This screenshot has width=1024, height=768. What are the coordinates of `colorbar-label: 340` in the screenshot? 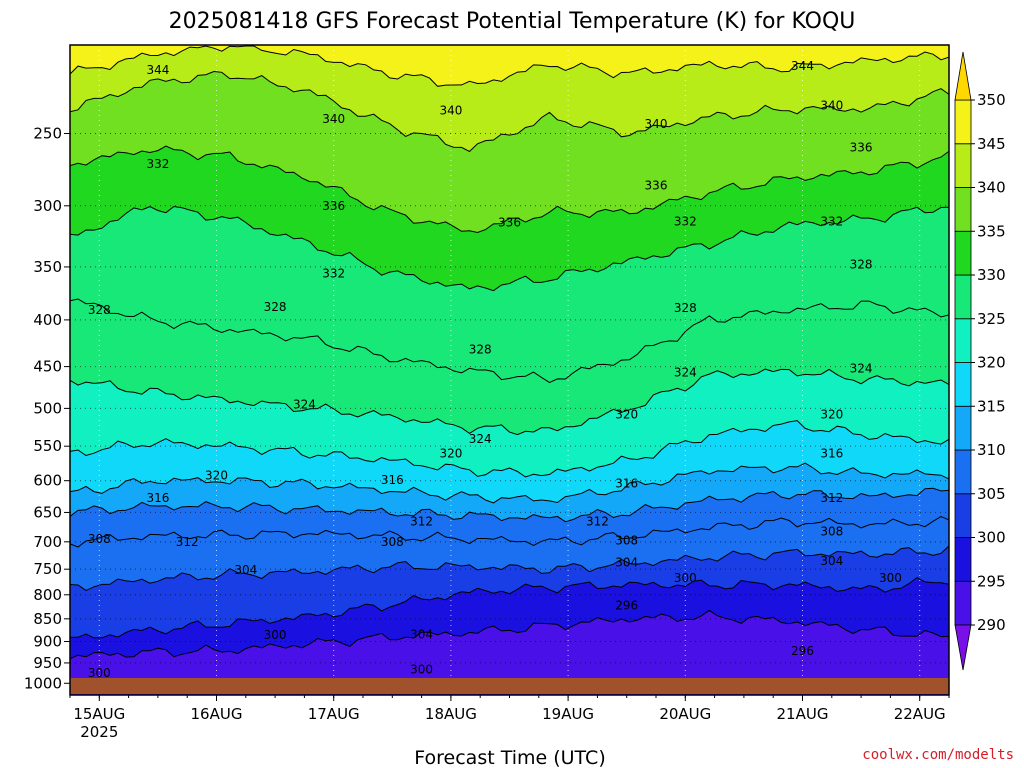 It's located at (991, 188).